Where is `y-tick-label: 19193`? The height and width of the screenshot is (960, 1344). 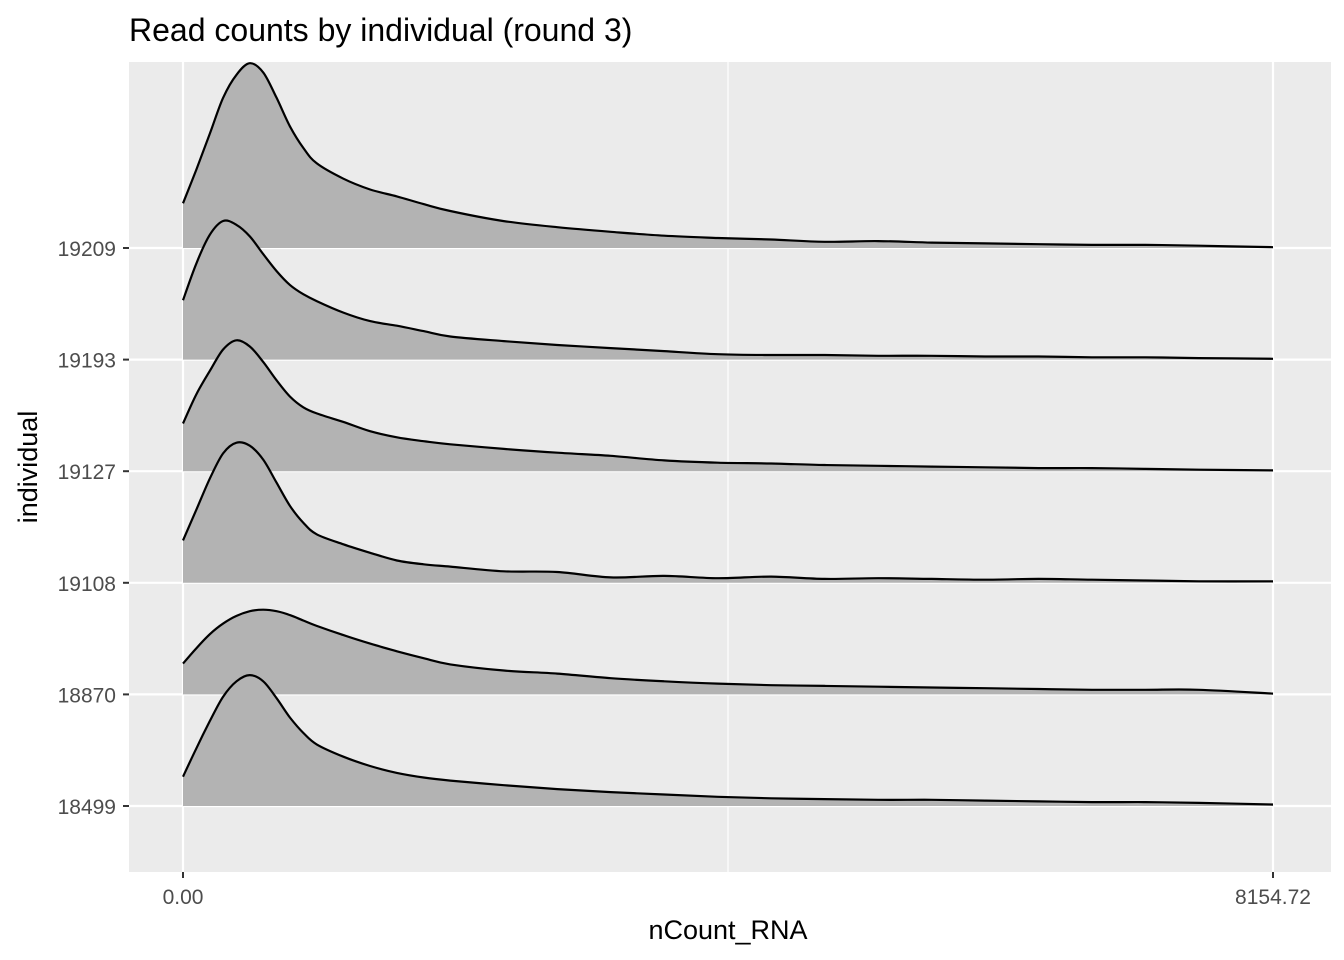 y-tick-label: 19193 is located at coordinates (87, 361).